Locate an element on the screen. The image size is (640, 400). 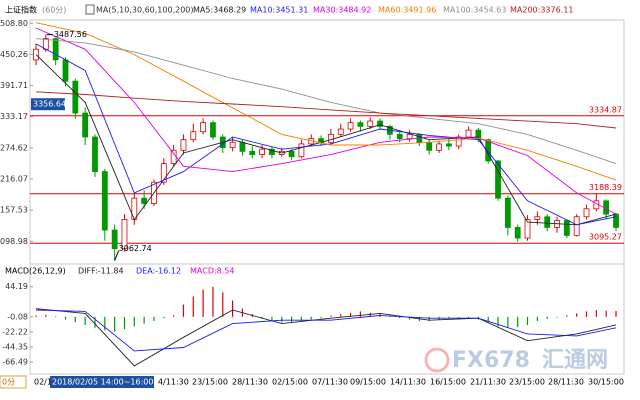
legend-entry: MA200:3376.11 is located at coordinates (541, 10).